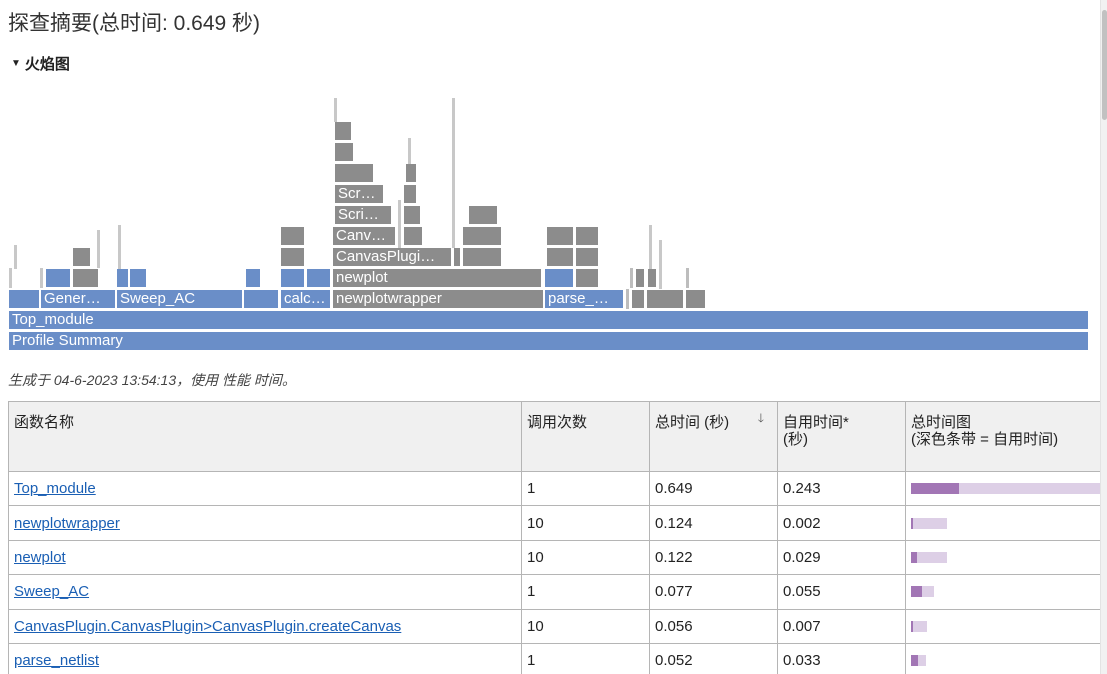 This screenshot has width=1107, height=674. Describe the element at coordinates (585, 523) in the screenshot. I see `cell-calls: 10` at that location.